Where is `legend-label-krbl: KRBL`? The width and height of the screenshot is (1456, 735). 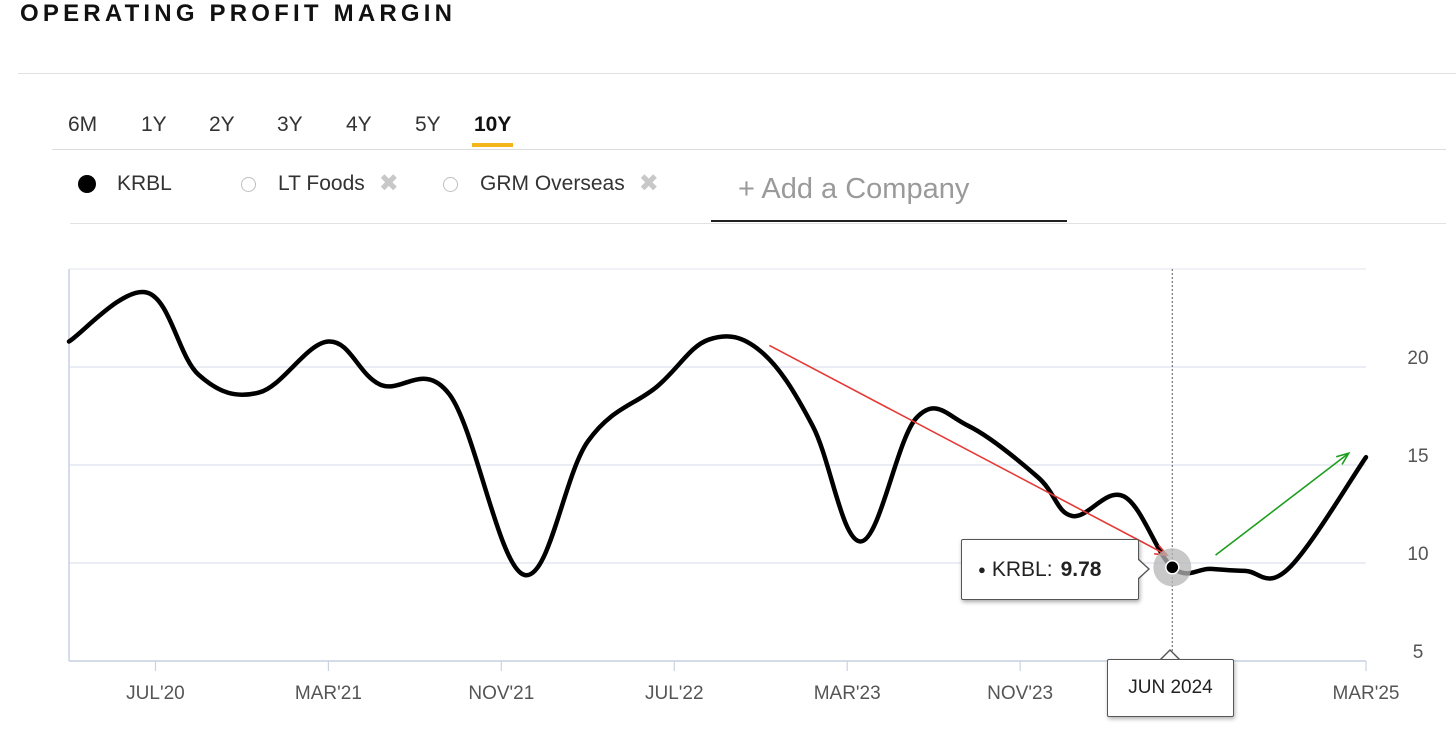
legend-label-krbl: KRBL is located at coordinates (144, 183).